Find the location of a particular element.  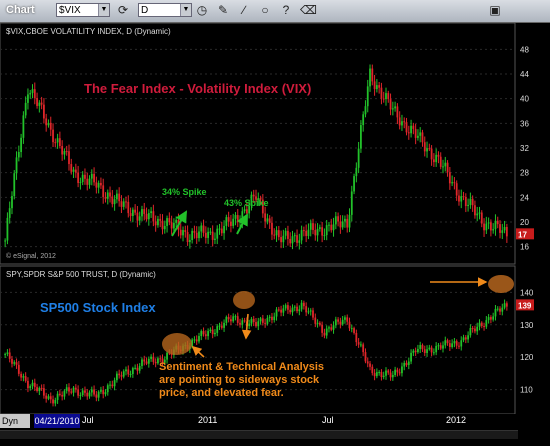

vix-y-tick-label: 44 is located at coordinates (524, 74).